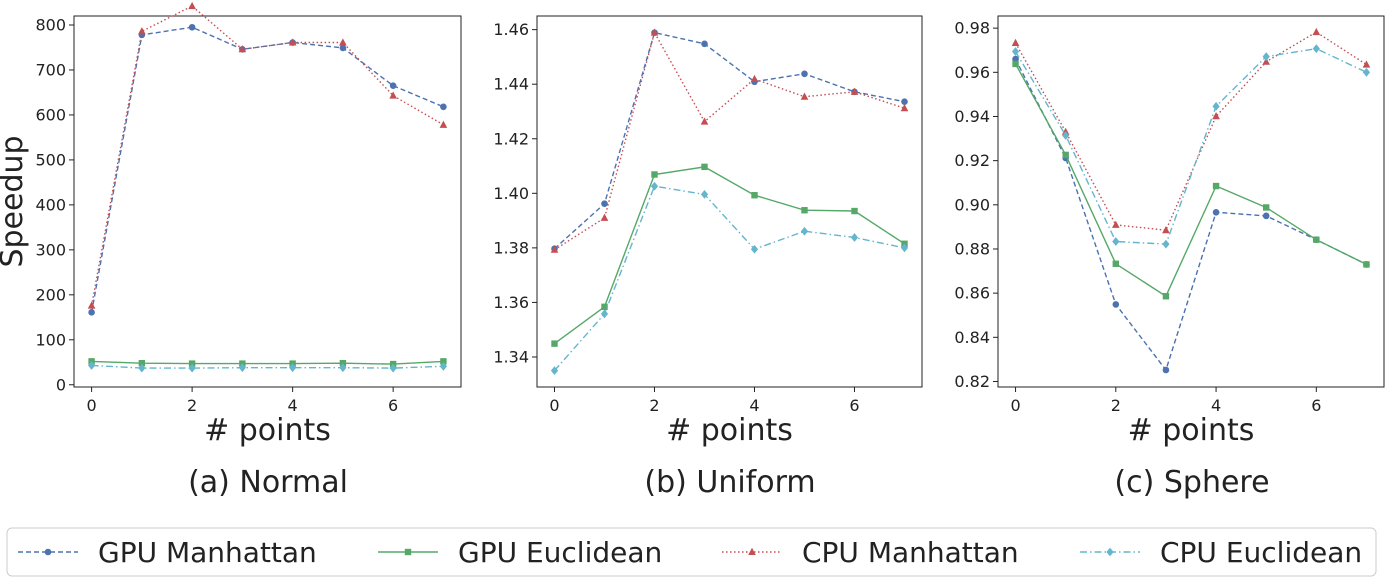 This screenshot has height=585, width=1394. What do you see at coordinates (511, 29) in the screenshot?
I see `y-tick-label: 1.46` at bounding box center [511, 29].